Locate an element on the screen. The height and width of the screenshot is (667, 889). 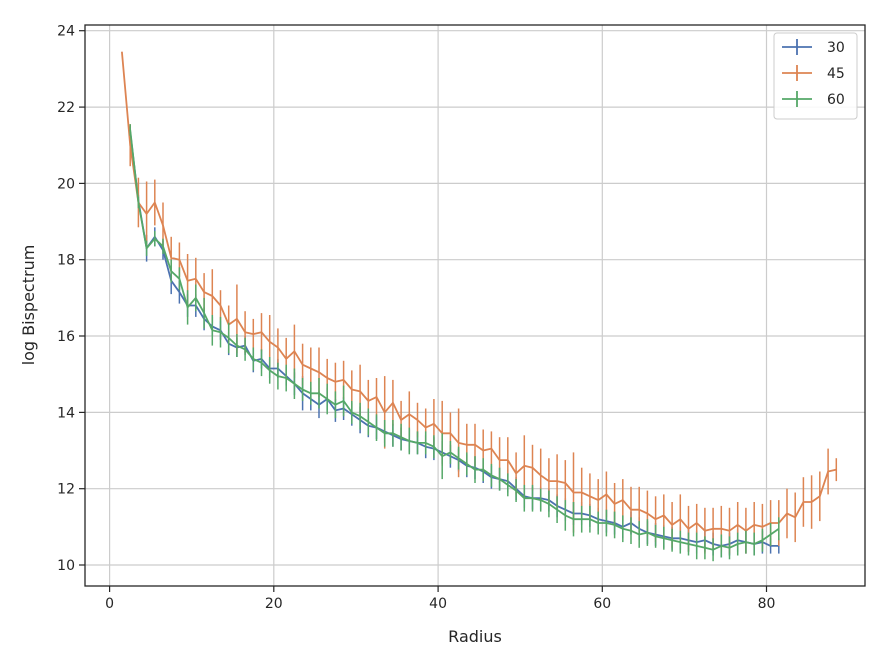
x-tick-label: 0 is located at coordinates (109, 604).